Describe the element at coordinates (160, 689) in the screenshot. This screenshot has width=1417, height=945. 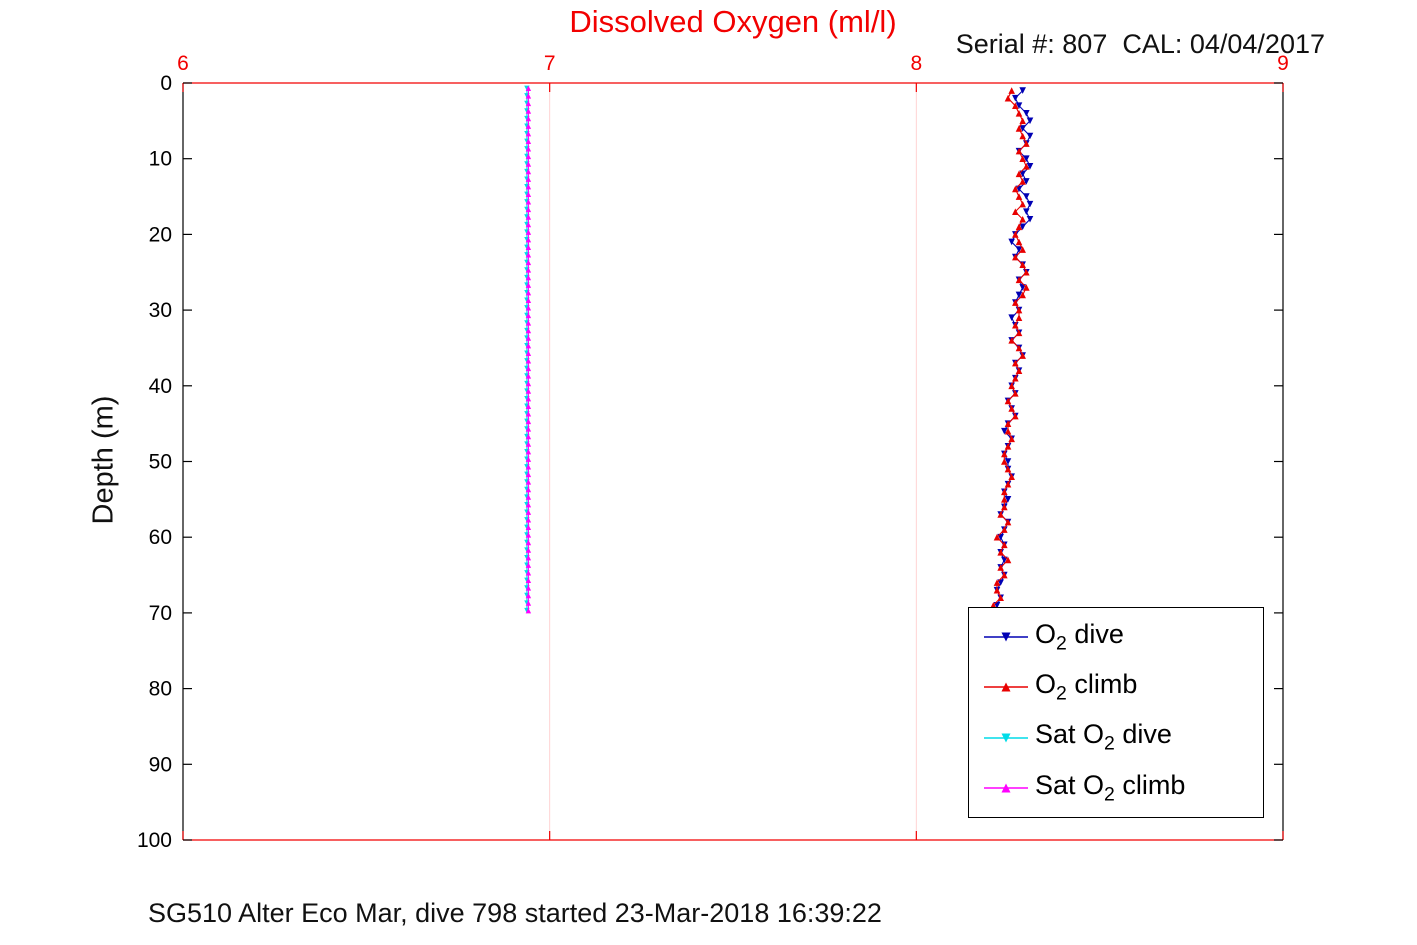
I see `svg-text: 80` at that location.